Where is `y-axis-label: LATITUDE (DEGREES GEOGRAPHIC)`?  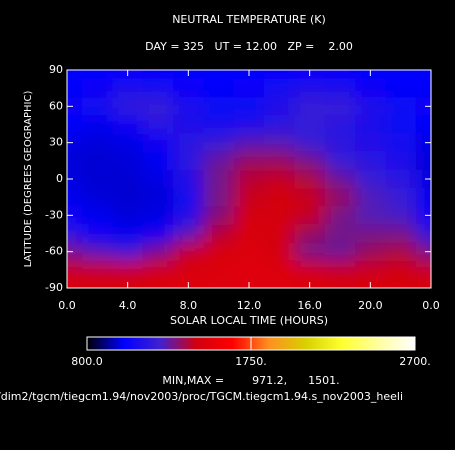 y-axis-label: LATITUDE (DEGREES GEOGRAPHIC) is located at coordinates (28, 179).